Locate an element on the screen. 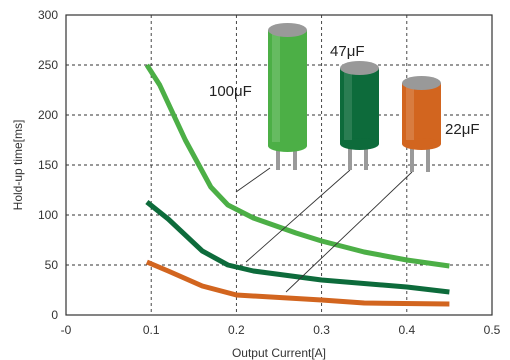 The image size is (510, 360). capacitor-label-47uf: 47μF is located at coordinates (347, 51).